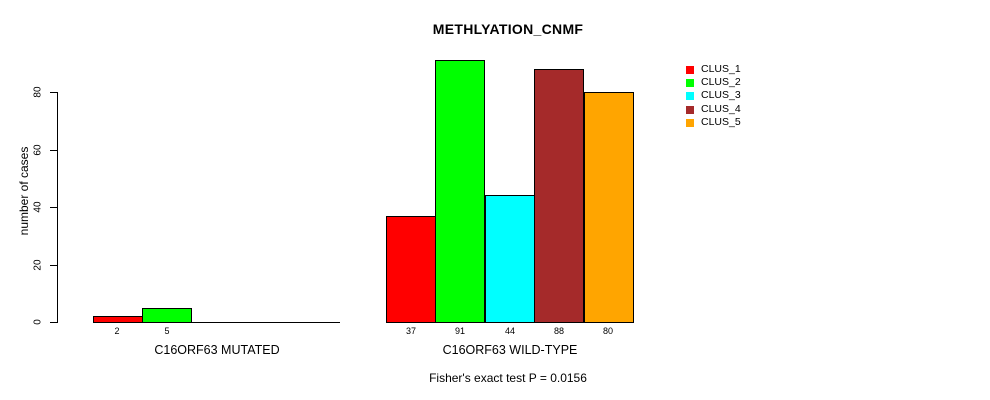  I want to click on bar-value-label: 5, so click(167, 331).